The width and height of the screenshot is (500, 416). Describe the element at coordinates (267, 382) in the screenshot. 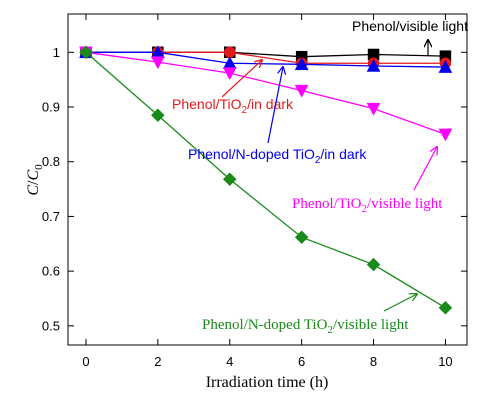

I see `x-axis-label: Irradiation time (h)` at that location.